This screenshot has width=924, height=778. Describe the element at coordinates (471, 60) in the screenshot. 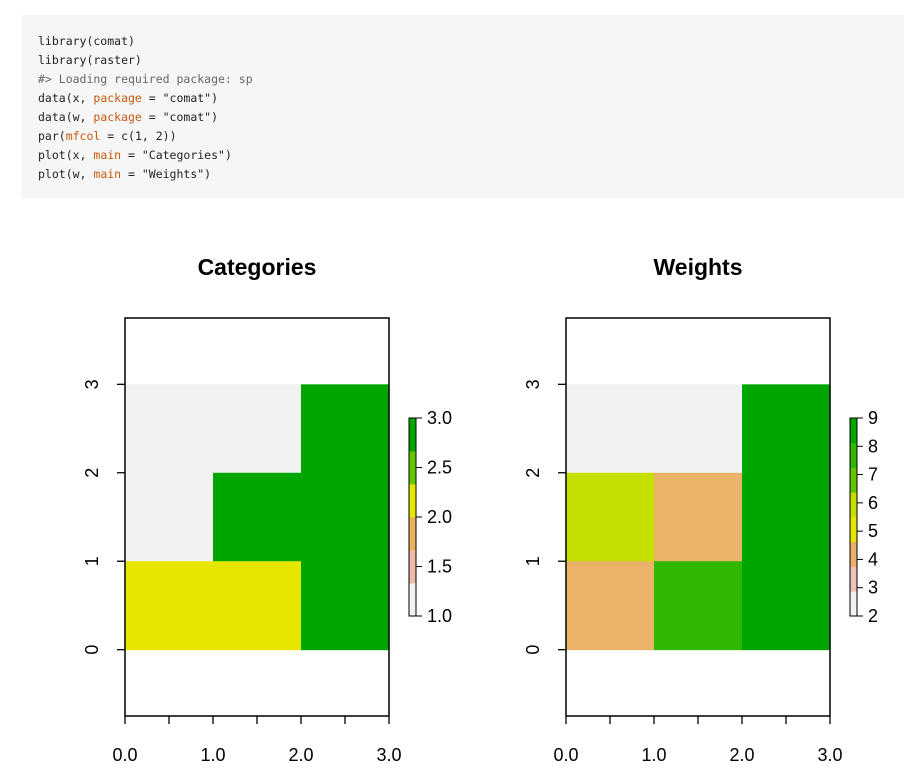

I see `code-line: library(raster)` at that location.